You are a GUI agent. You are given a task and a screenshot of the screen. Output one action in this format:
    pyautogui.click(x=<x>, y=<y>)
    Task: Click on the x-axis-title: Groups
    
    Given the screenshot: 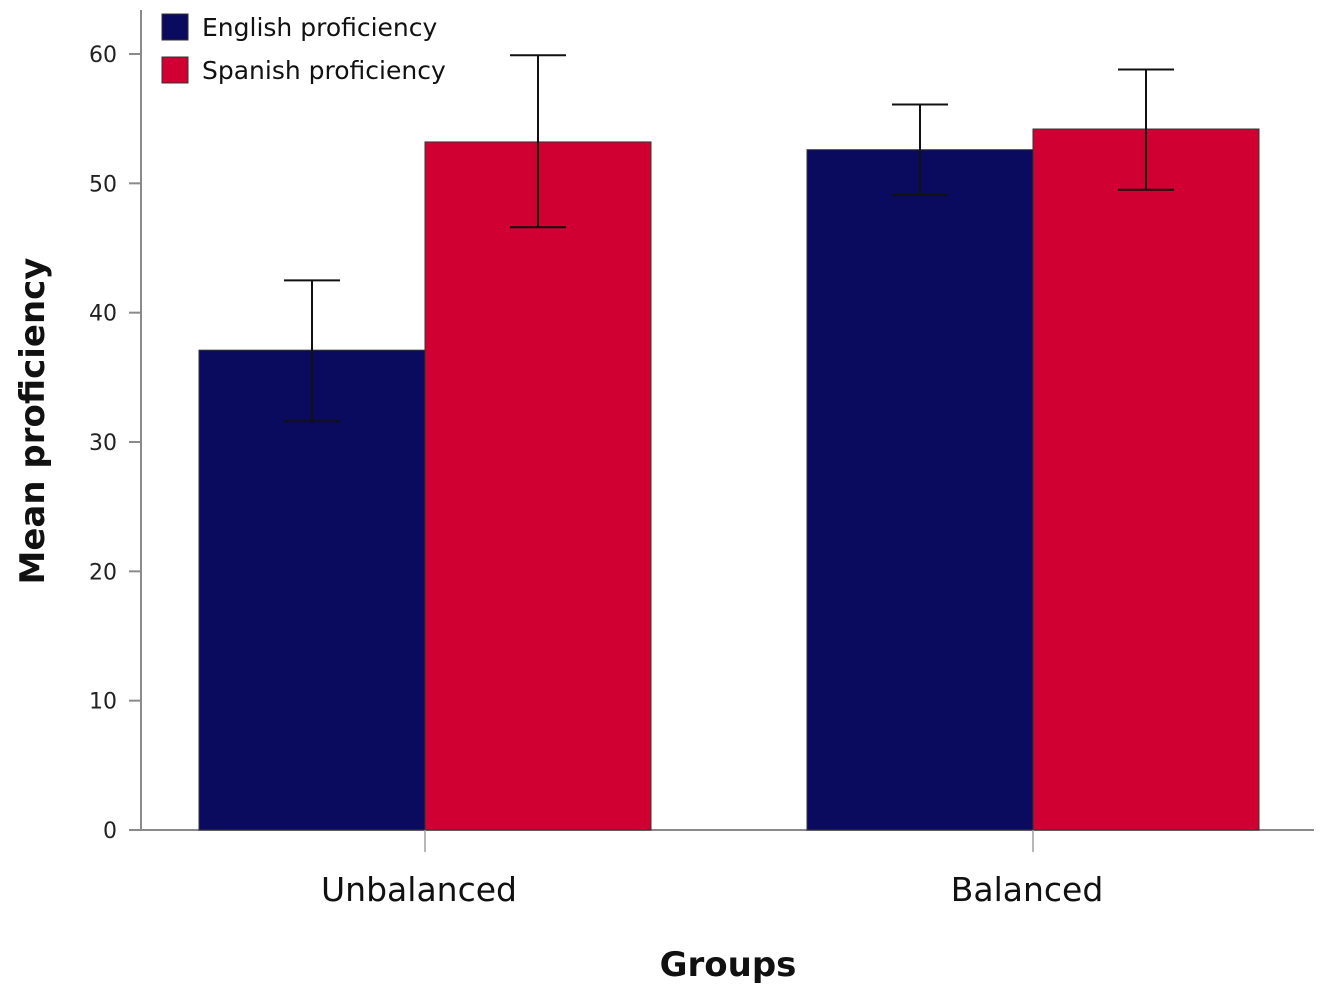 What is the action you would take?
    pyautogui.click(x=728, y=965)
    